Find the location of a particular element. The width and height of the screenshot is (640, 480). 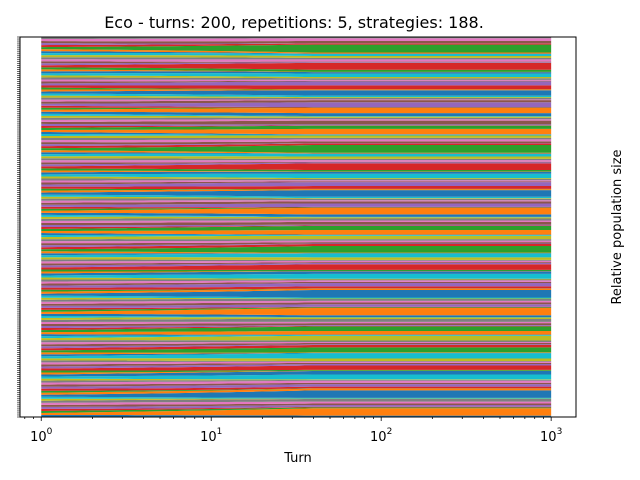

x-tick-label: 10⁰ is located at coordinates (41, 436).